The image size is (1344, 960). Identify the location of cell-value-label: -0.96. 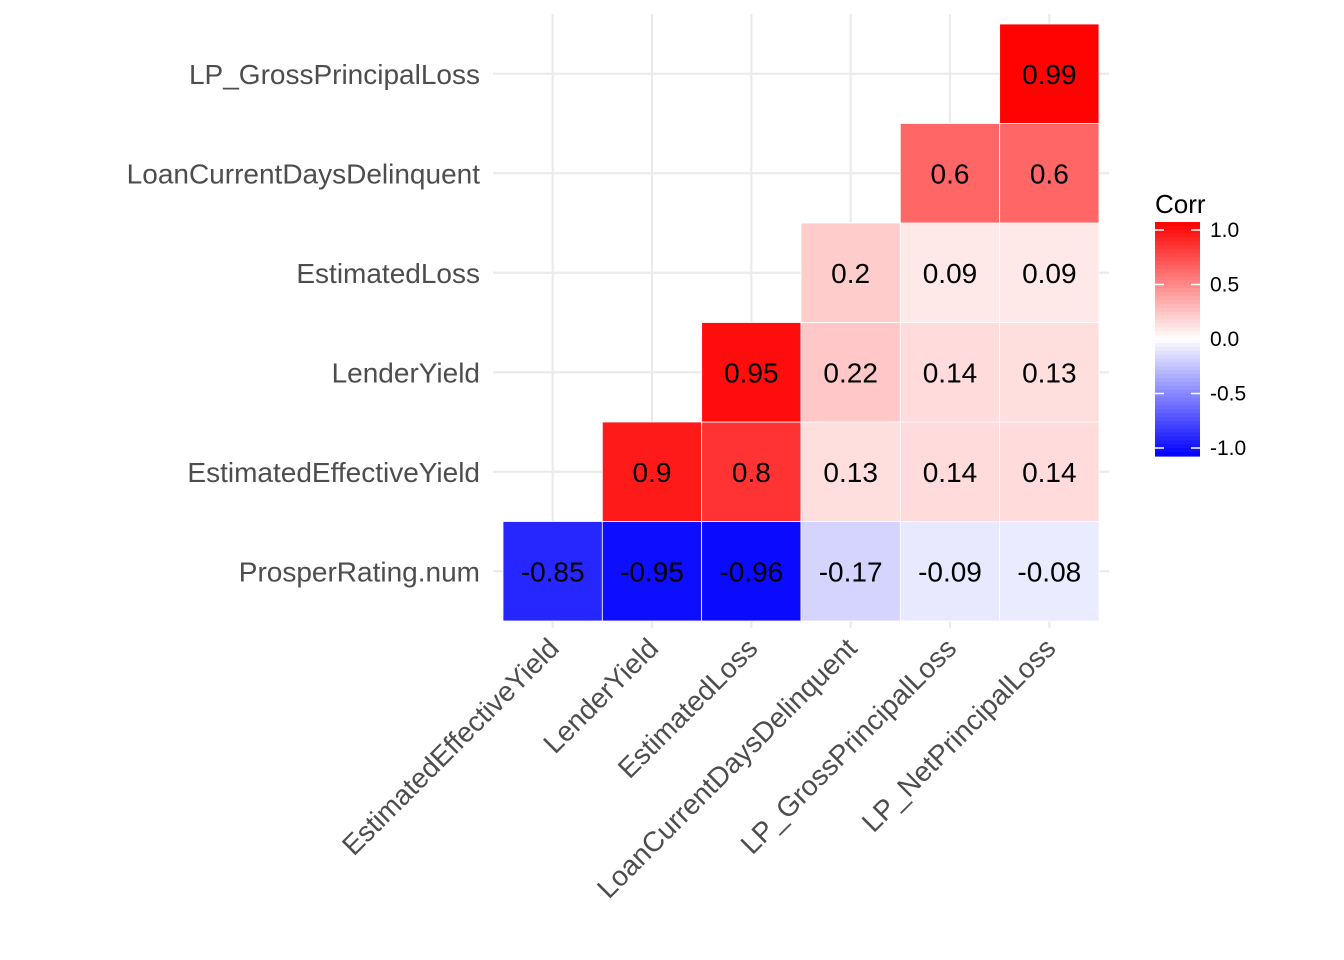
(751, 571).